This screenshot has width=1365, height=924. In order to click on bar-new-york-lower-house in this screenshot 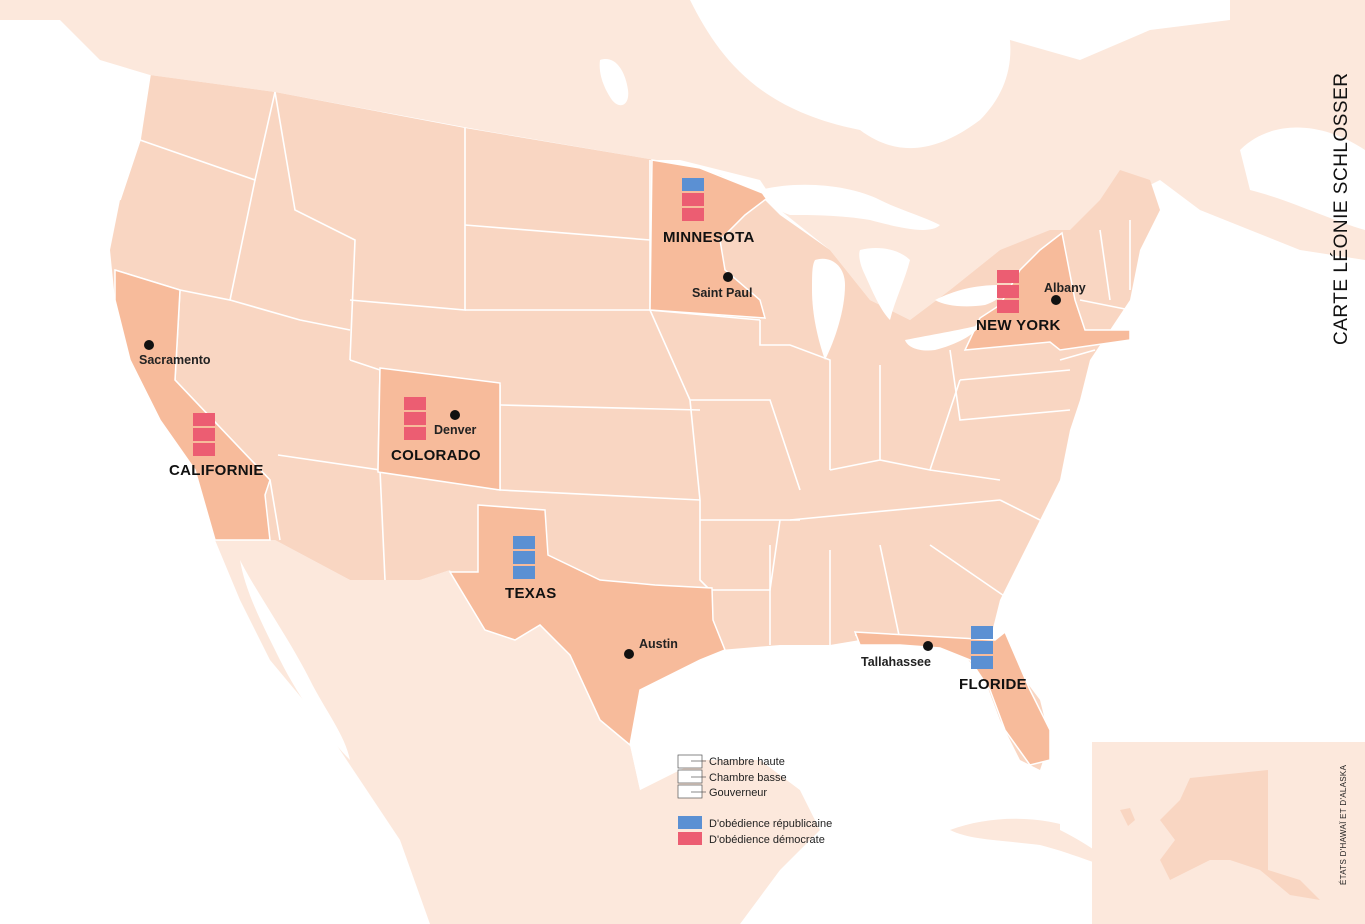, I will do `click(1008, 291)`.